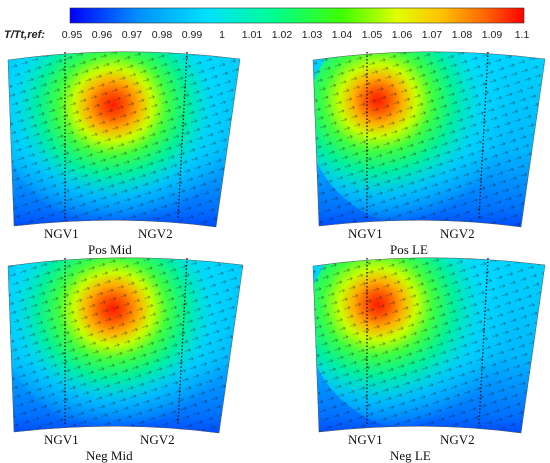 The width and height of the screenshot is (550, 463). Describe the element at coordinates (192, 35) in the screenshot. I see `colorbar-tick-label: 0.99` at that location.